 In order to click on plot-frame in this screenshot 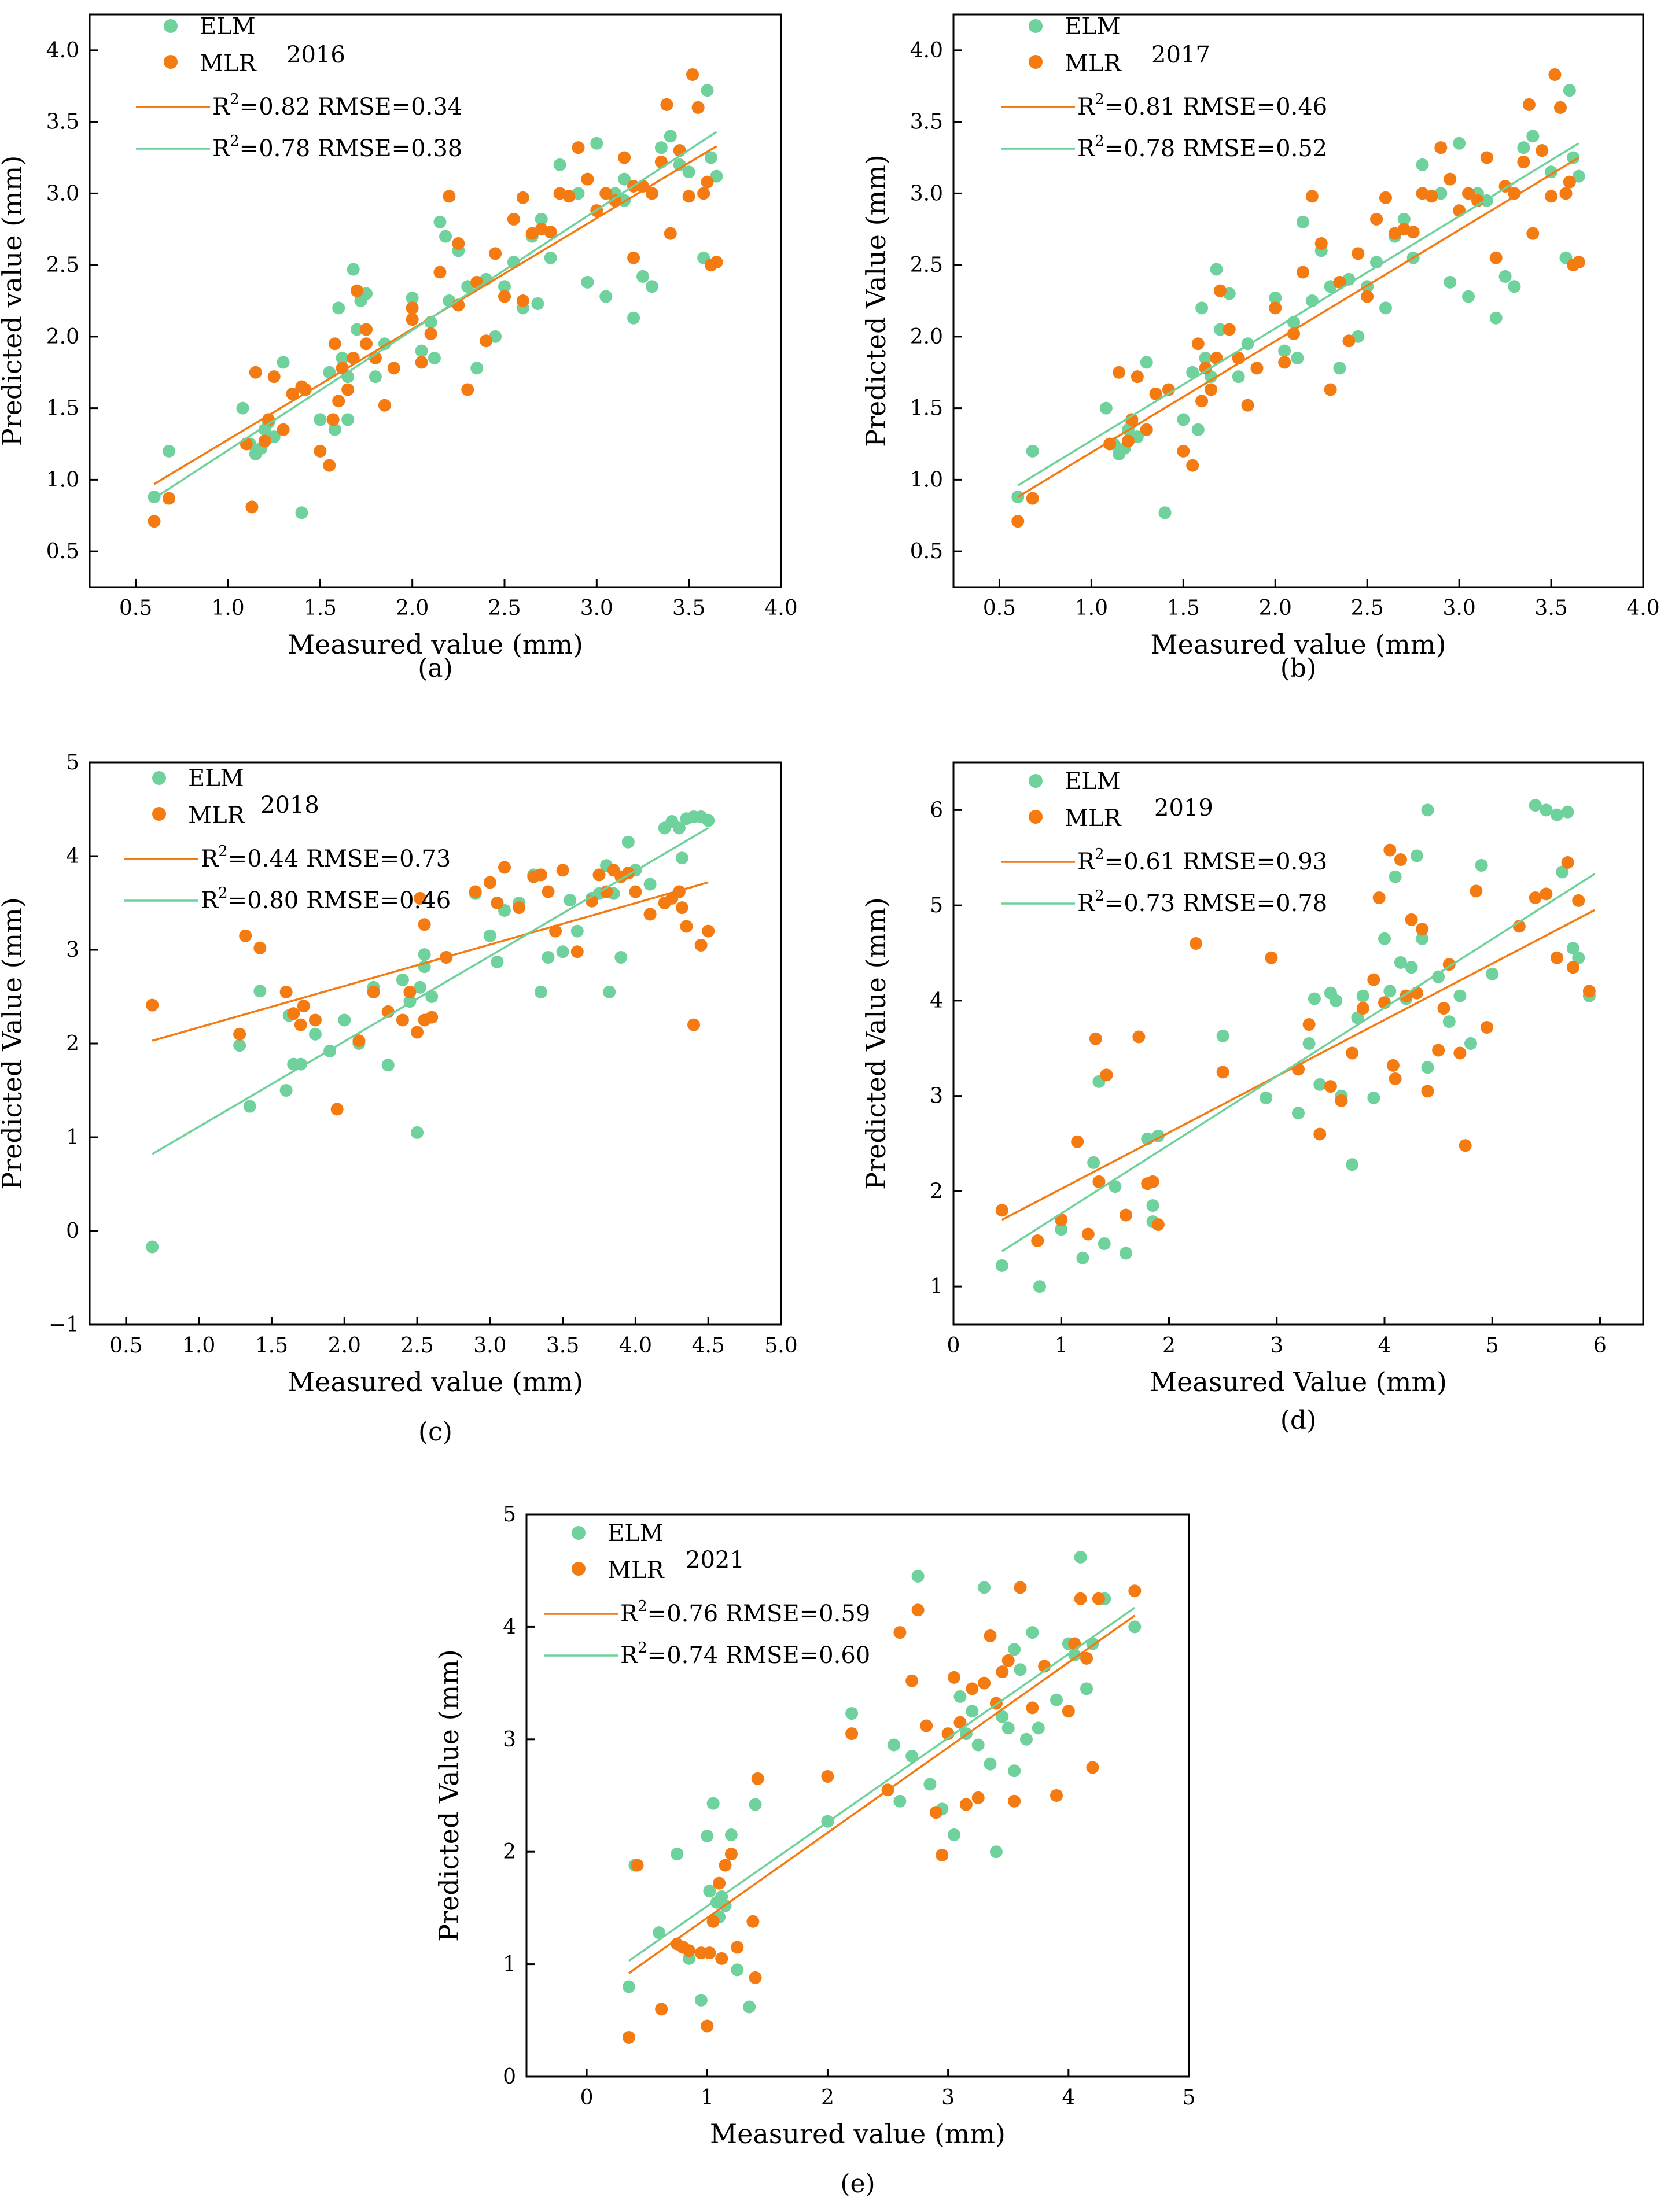, I will do `click(1298, 1044)`.